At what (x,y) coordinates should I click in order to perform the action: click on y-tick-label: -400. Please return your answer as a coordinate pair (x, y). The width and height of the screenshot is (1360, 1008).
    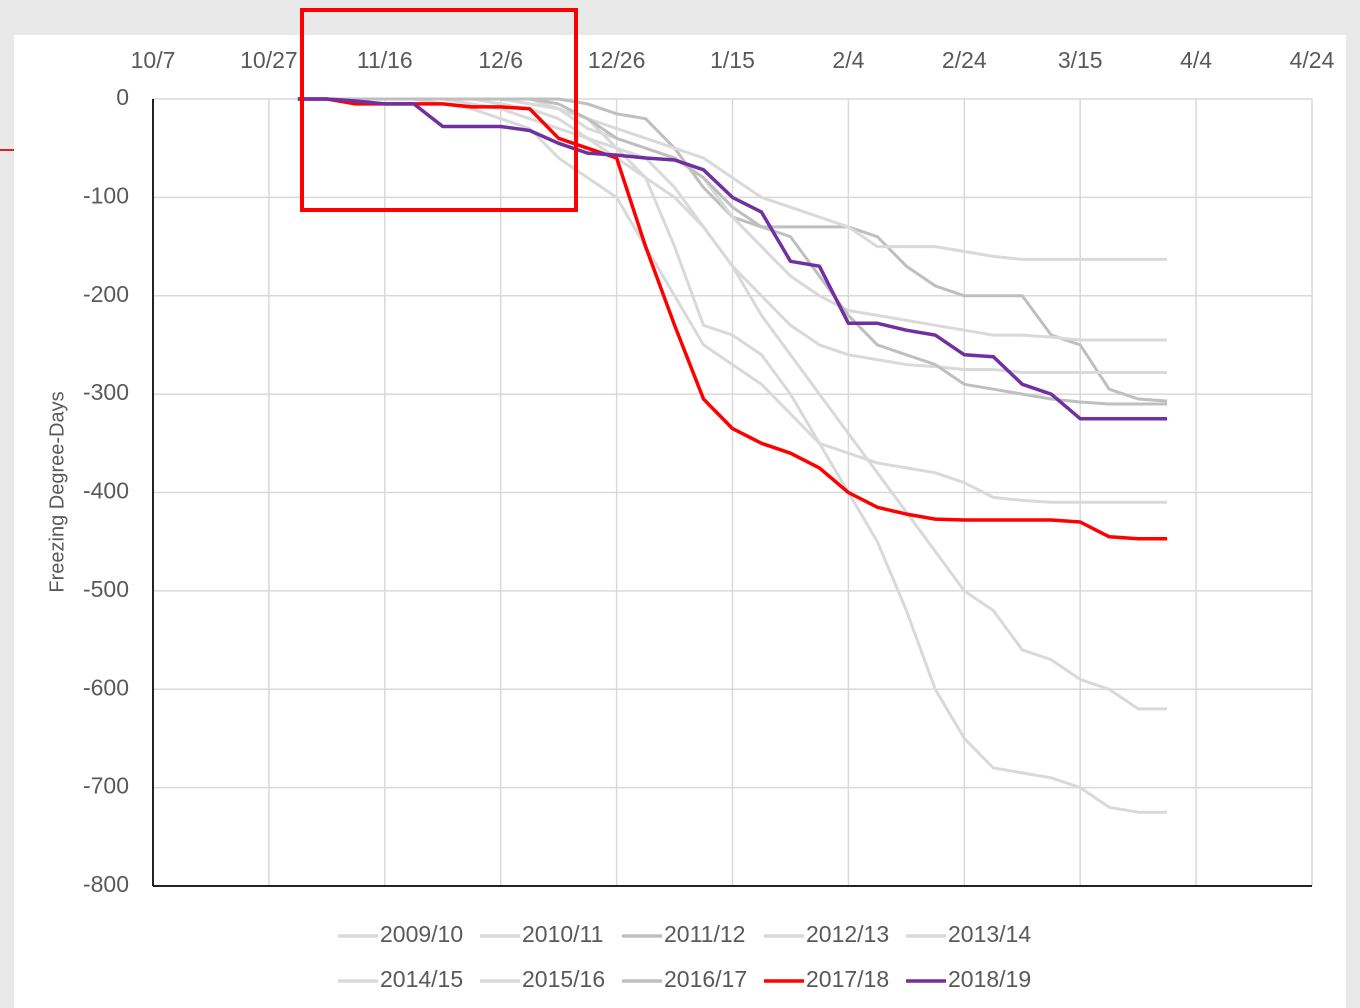
    Looking at the image, I should click on (106, 491).